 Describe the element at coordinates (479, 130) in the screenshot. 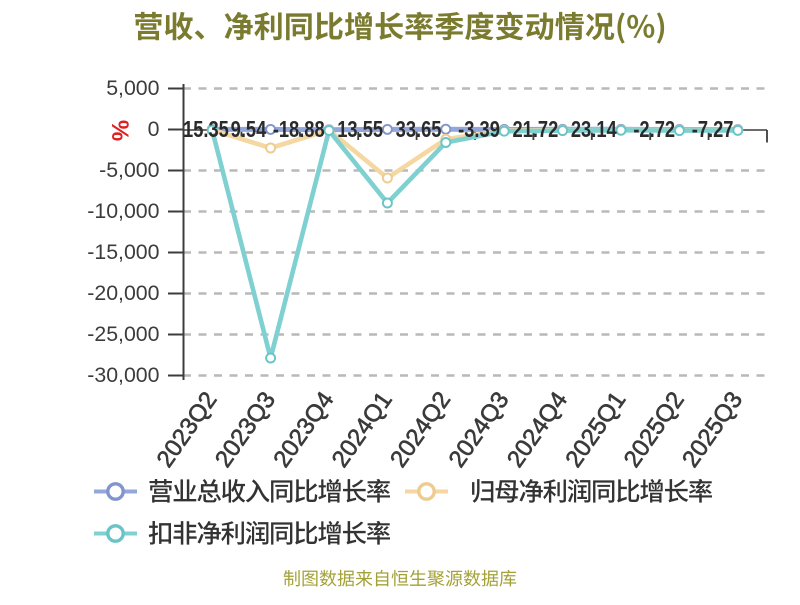

I see `svg-text: -3.39` at that location.